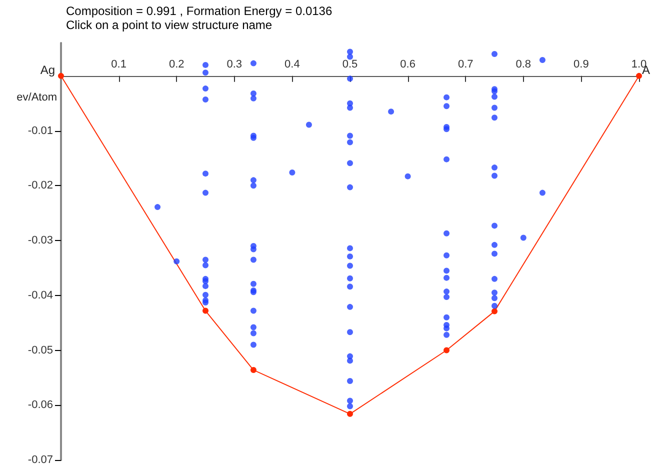 This screenshot has height=467, width=651. I want to click on y-tick-label: -0.05, so click(40, 350).